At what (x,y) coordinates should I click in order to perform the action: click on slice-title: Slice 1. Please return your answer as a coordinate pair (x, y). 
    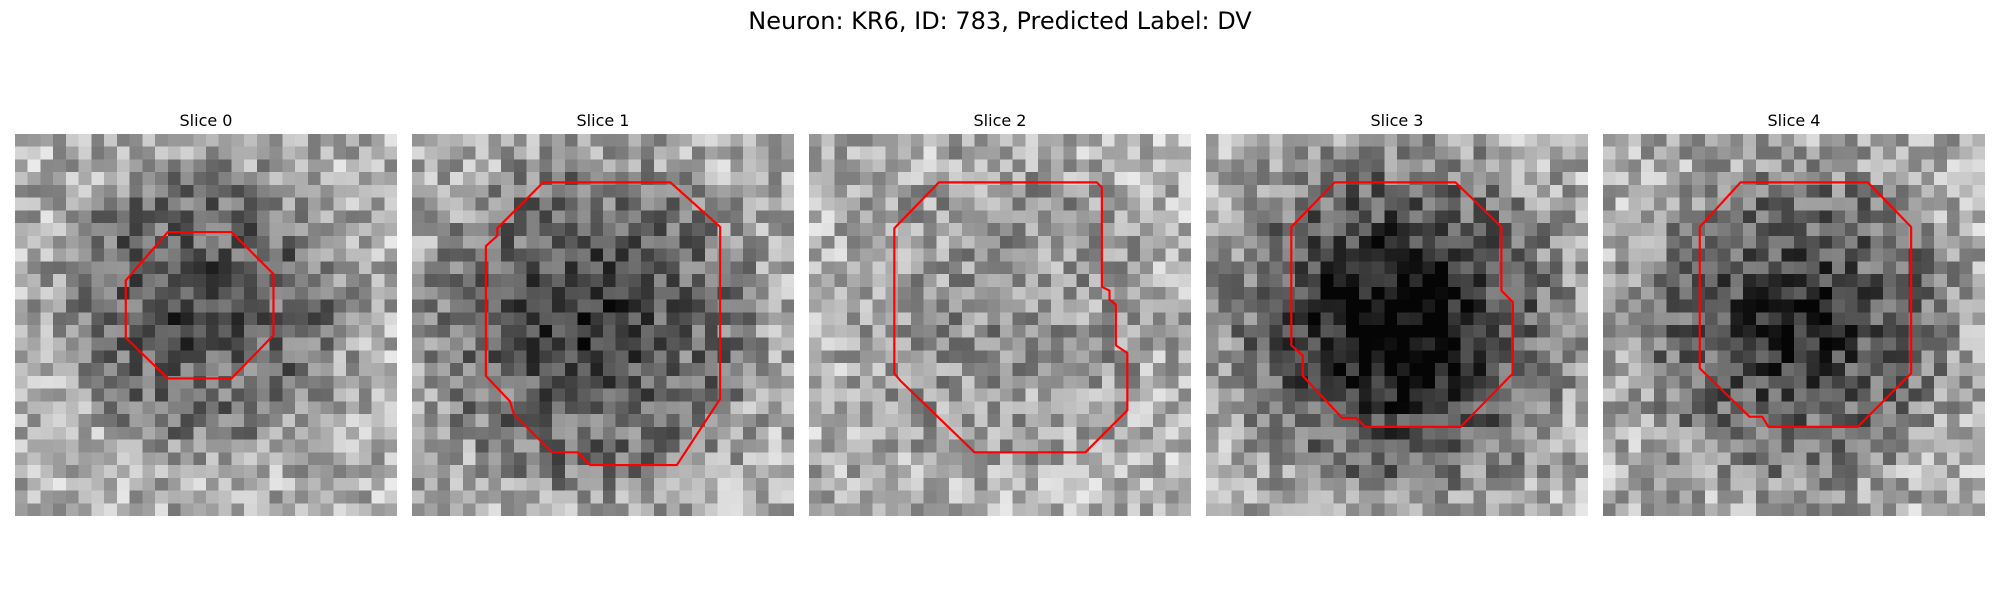
    Looking at the image, I should click on (603, 120).